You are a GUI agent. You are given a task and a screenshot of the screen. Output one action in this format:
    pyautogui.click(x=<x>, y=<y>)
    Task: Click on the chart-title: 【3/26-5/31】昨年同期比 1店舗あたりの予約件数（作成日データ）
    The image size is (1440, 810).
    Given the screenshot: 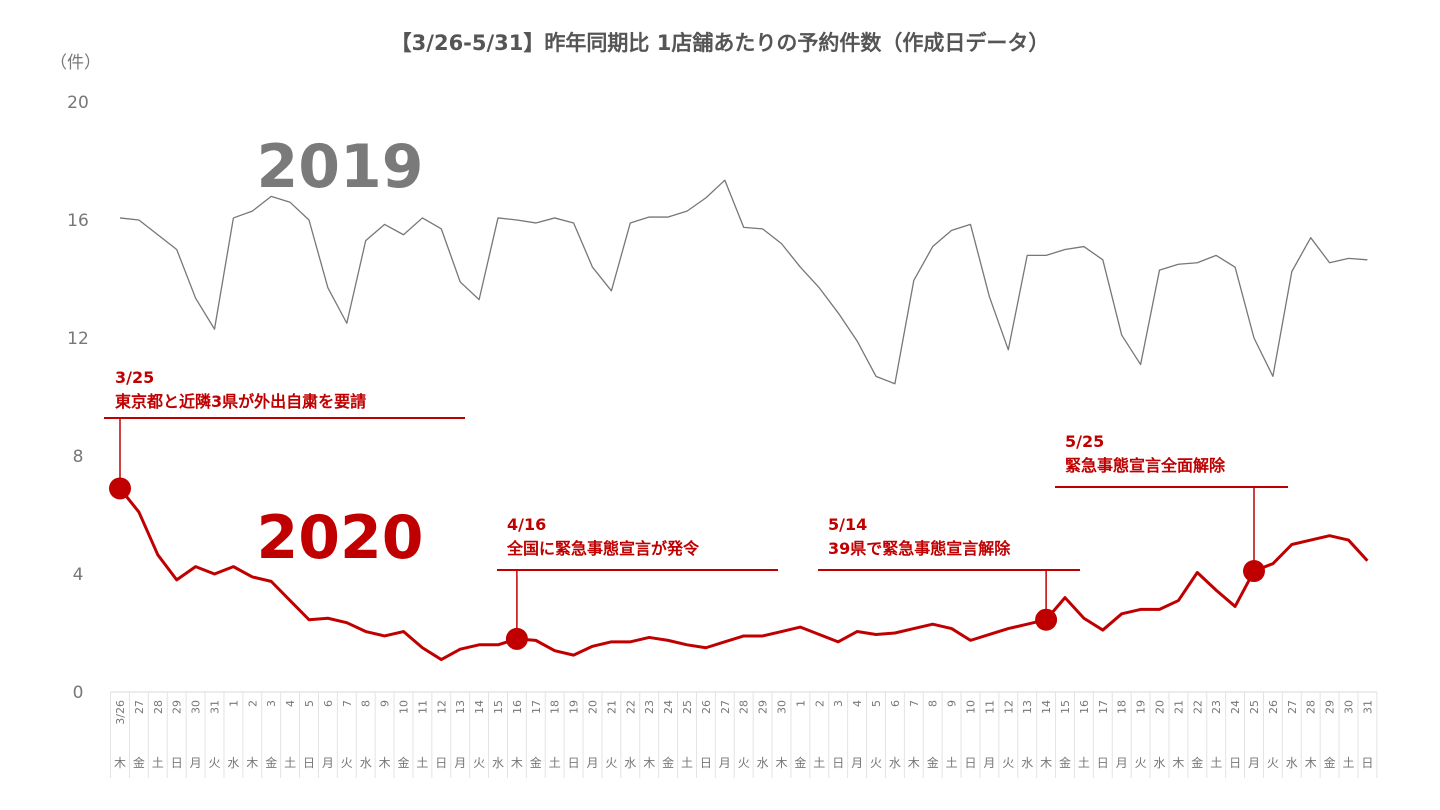 What is the action you would take?
    pyautogui.click(x=720, y=43)
    